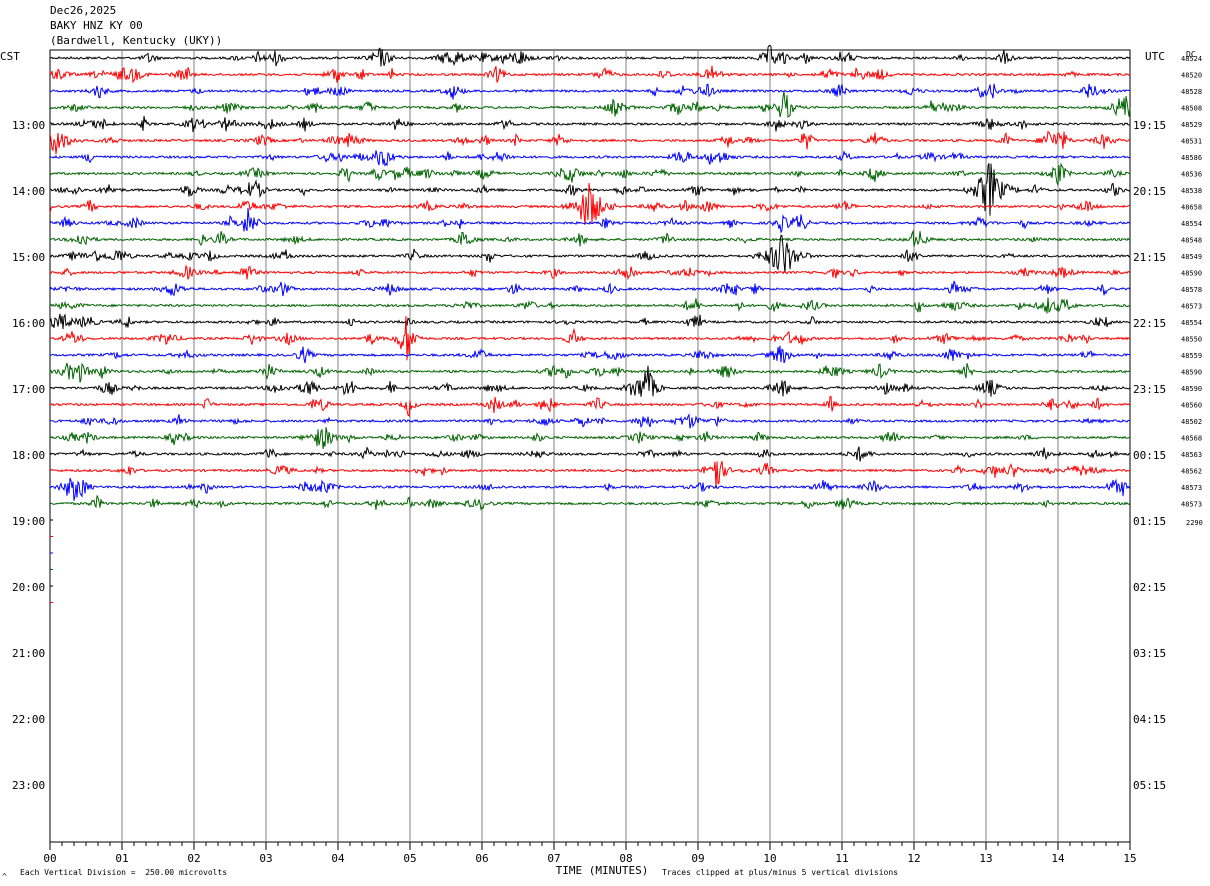 The width and height of the screenshot is (1210, 886). What do you see at coordinates (49, 858) in the screenshot?
I see `x-tick-label: 00` at bounding box center [49, 858].